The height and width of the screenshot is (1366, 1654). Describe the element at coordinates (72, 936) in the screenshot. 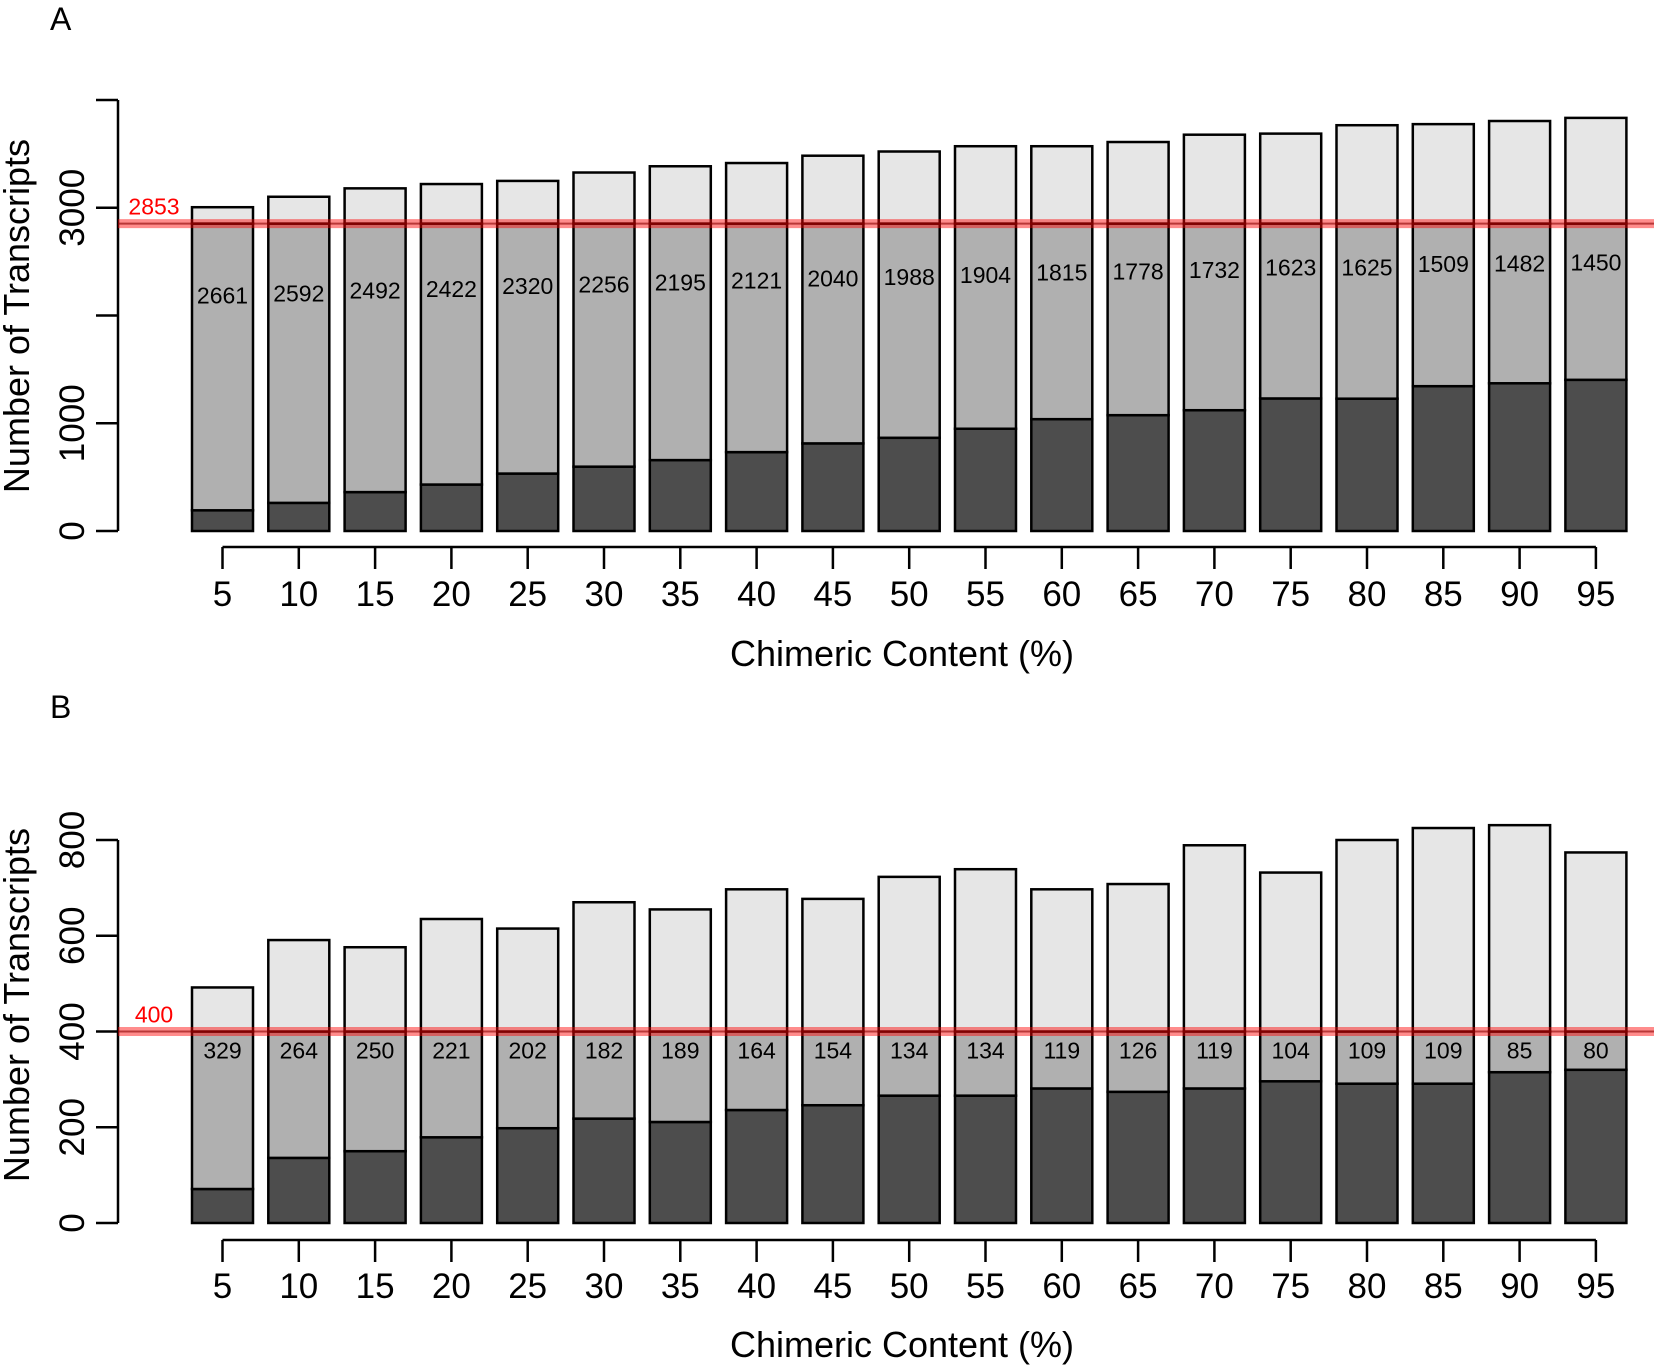

I see `y-tick-label: 600` at that location.